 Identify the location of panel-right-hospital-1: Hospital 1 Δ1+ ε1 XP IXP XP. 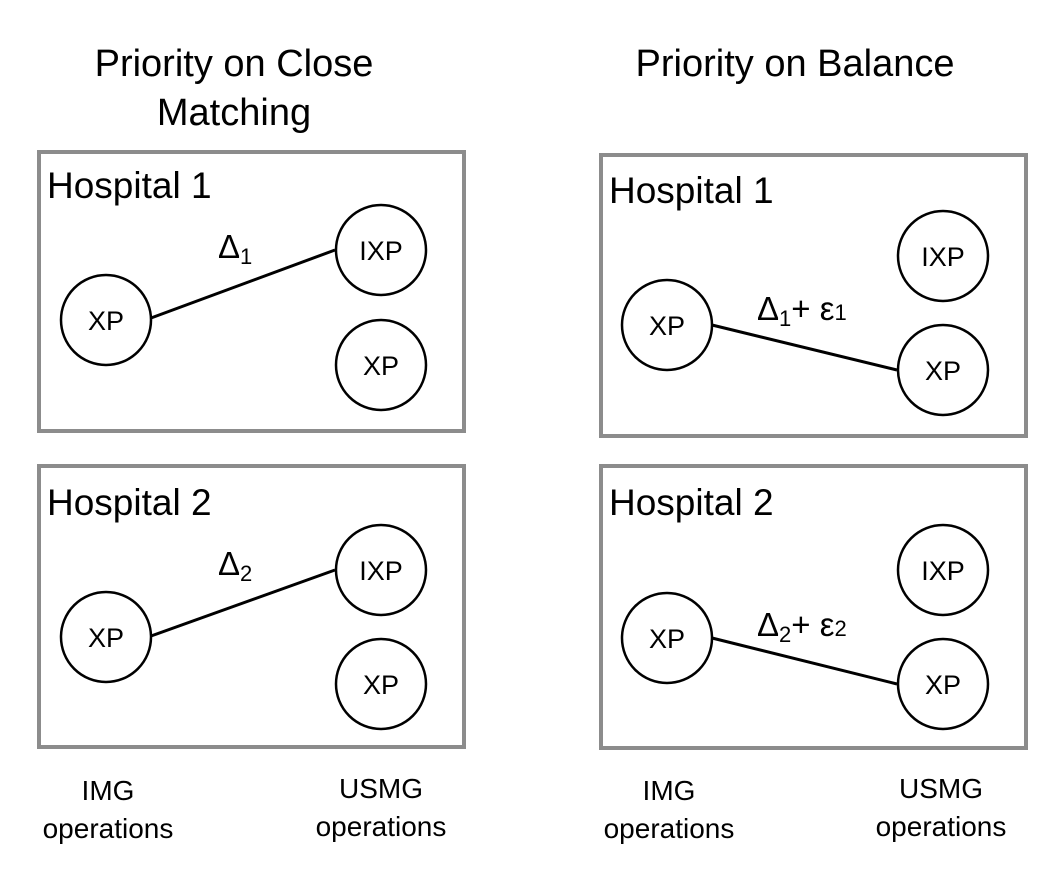
(813, 295).